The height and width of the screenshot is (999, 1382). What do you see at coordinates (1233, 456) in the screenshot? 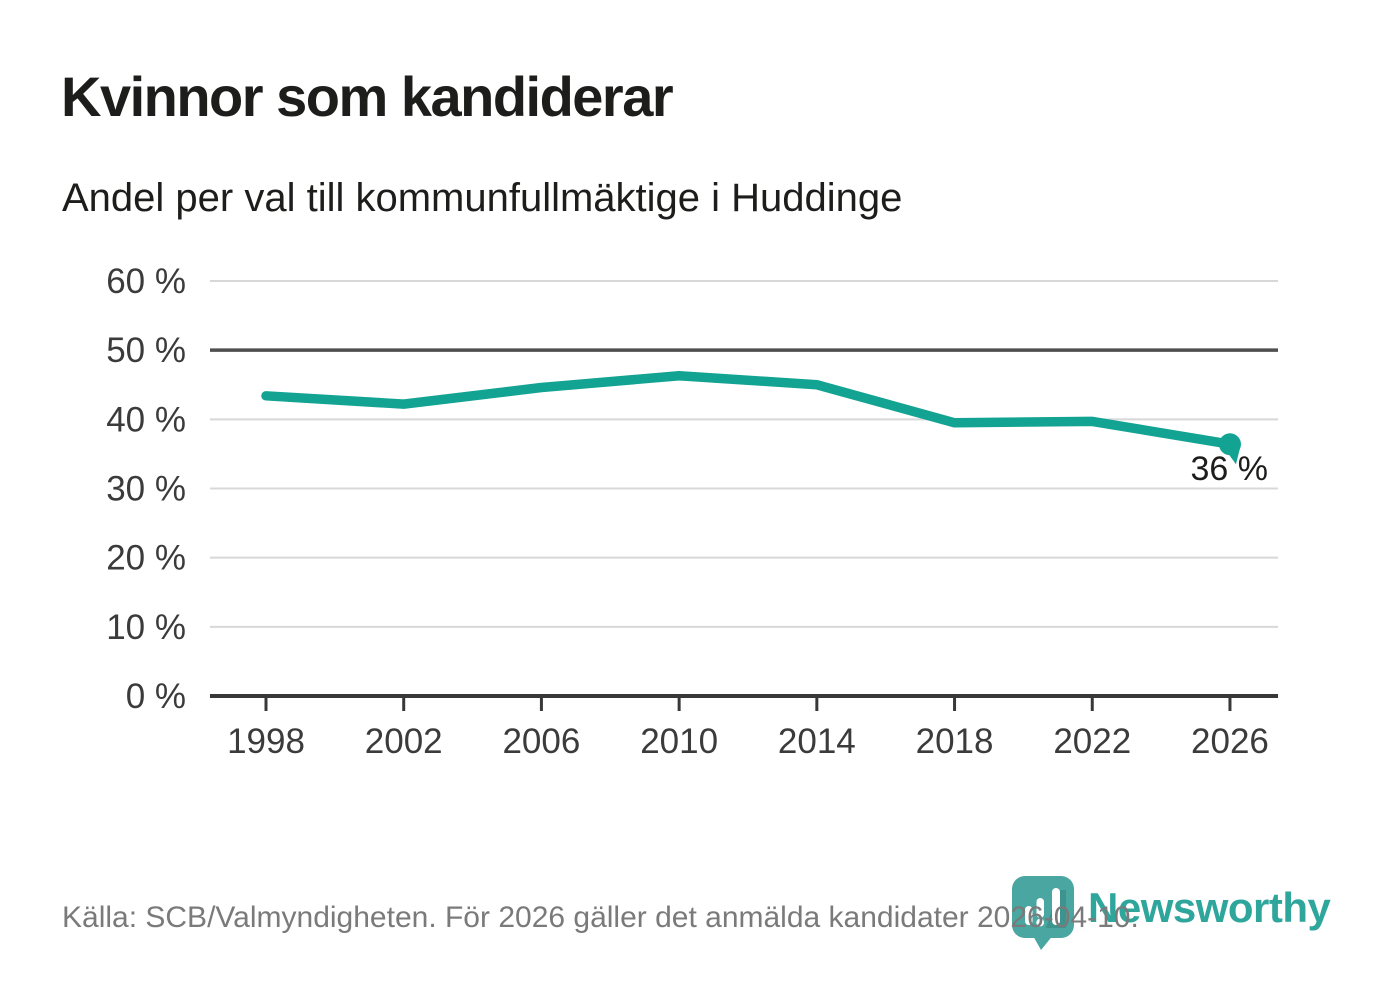
I see `end-point-marker-tail` at bounding box center [1233, 456].